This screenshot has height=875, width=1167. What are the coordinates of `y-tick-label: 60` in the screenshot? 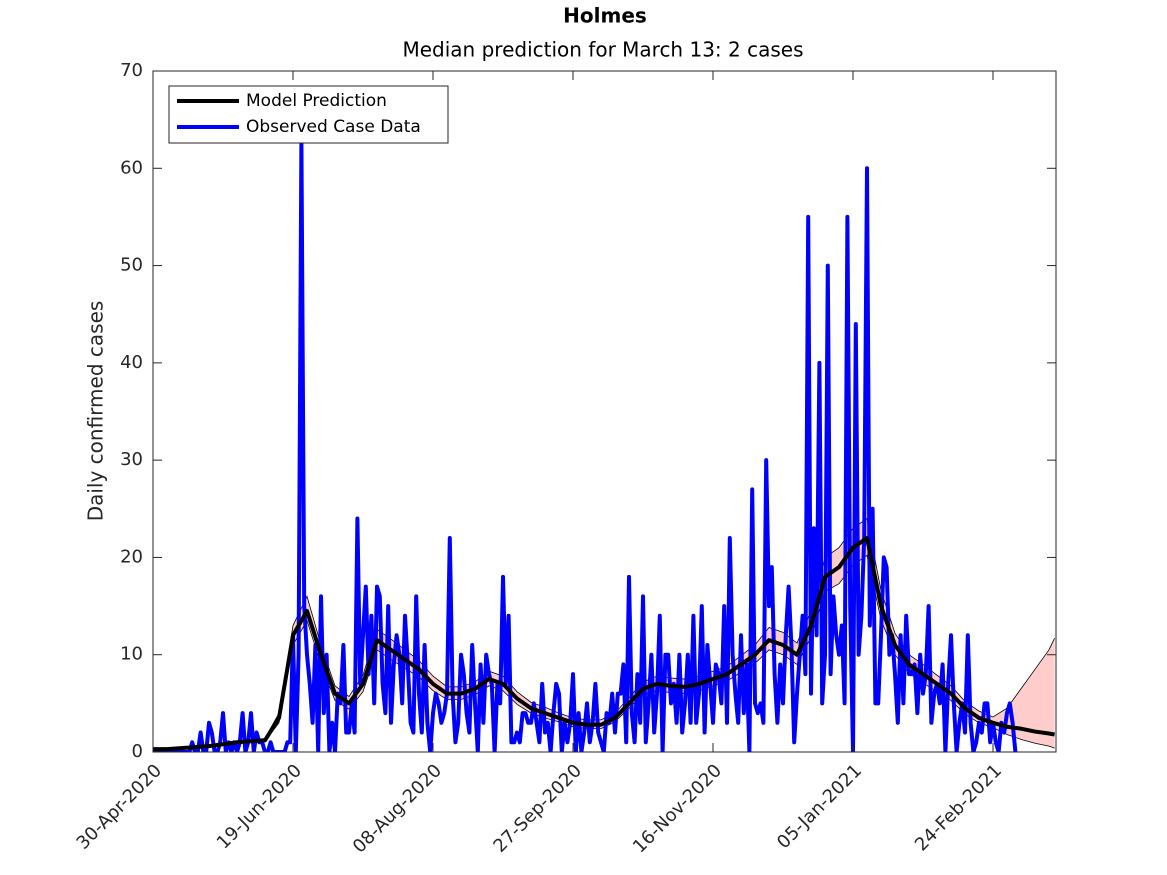 It's located at (131, 167).